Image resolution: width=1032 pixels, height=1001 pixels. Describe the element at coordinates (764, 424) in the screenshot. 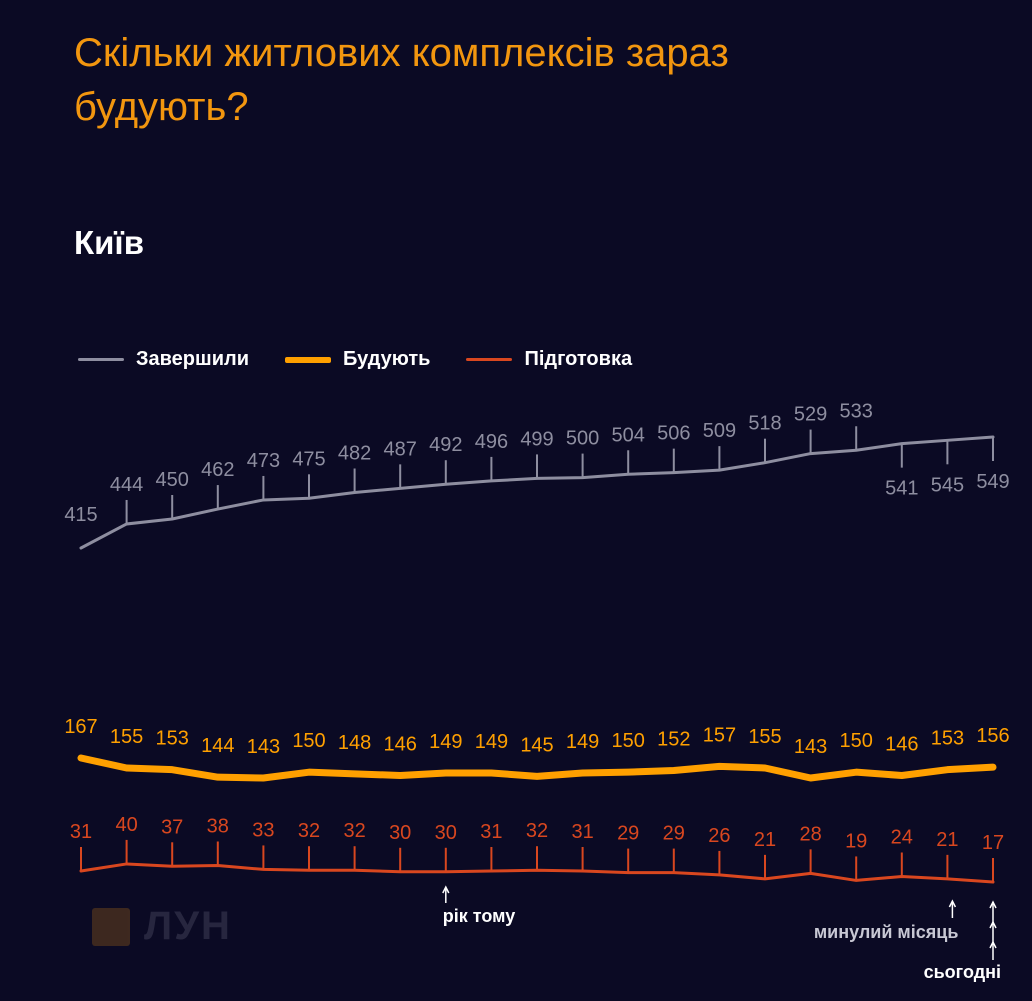

I see `data-label-completed: 518` at that location.